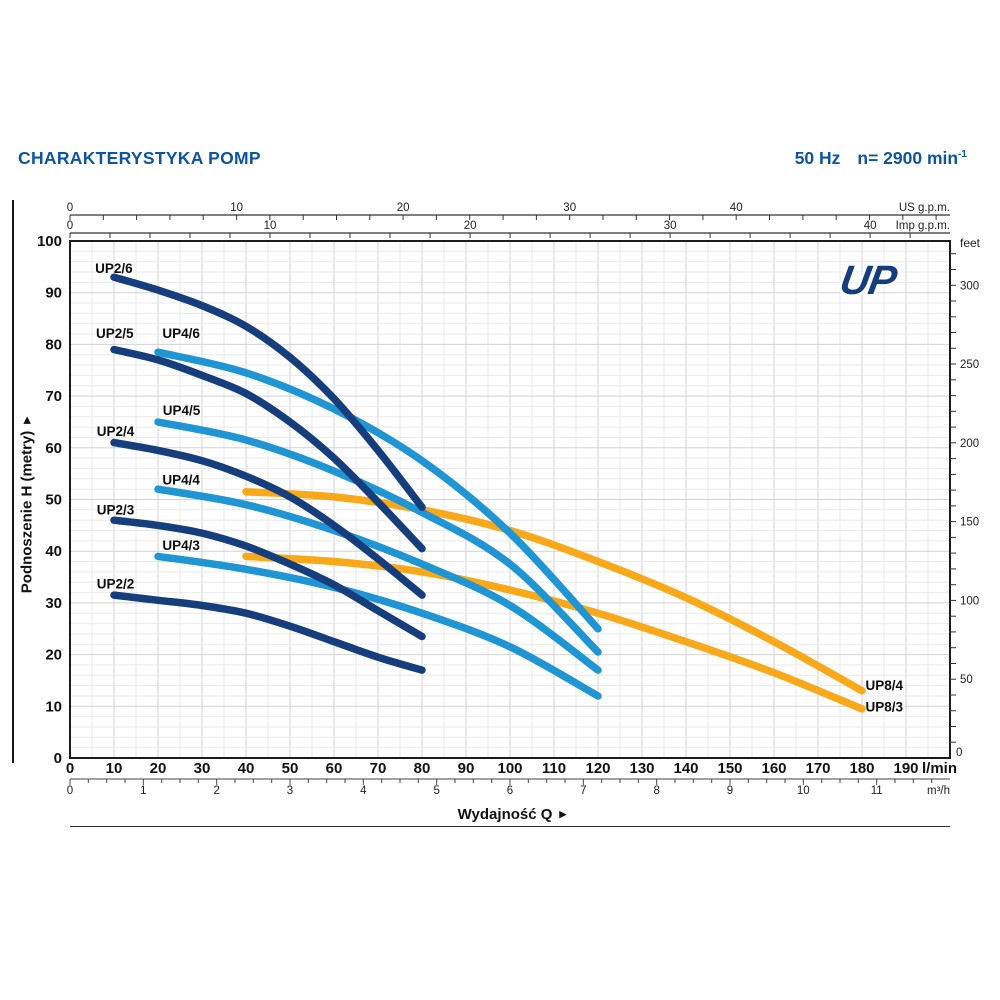 The width and height of the screenshot is (1000, 1000). Describe the element at coordinates (656, 791) in the screenshot. I see `m3h-tick-label: 8` at that location.